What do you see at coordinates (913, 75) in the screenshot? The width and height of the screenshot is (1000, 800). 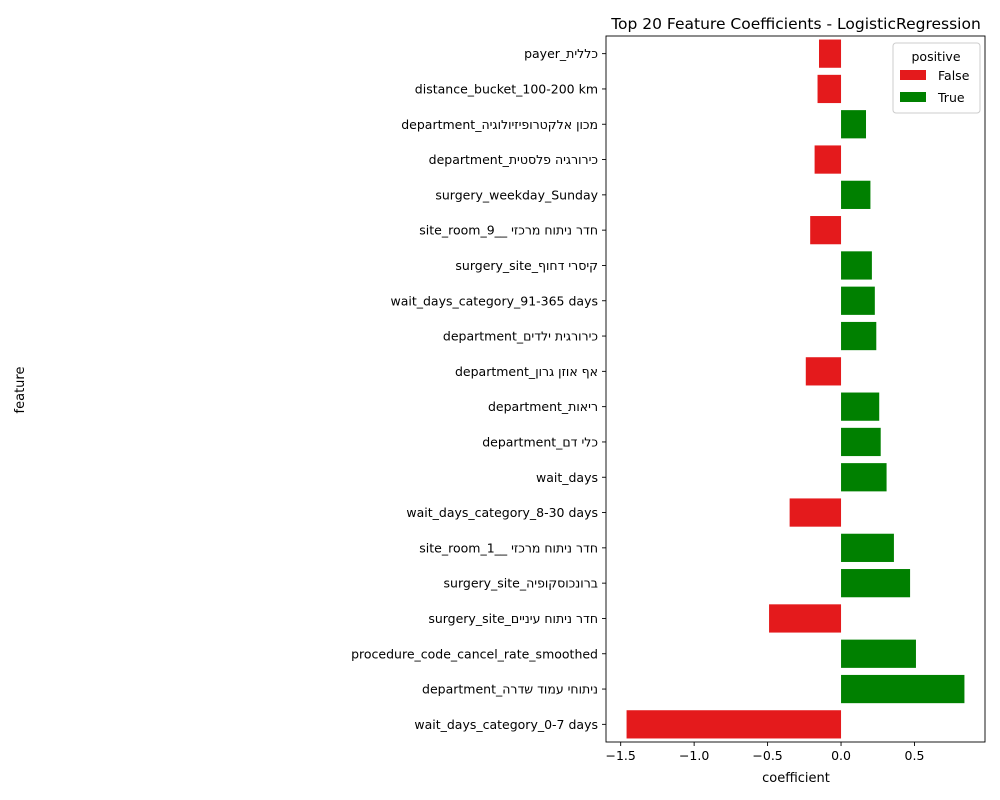 I see `legend-swatch-false` at bounding box center [913, 75].